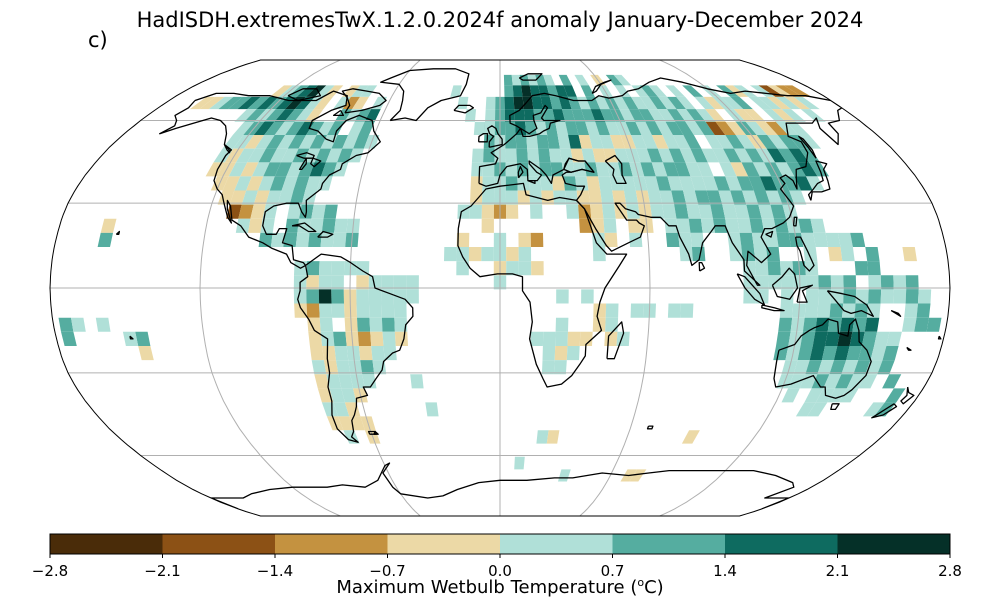 This screenshot has width=1000, height=600. What do you see at coordinates (781, 544) in the screenshot?
I see `colorbar-segment` at bounding box center [781, 544].